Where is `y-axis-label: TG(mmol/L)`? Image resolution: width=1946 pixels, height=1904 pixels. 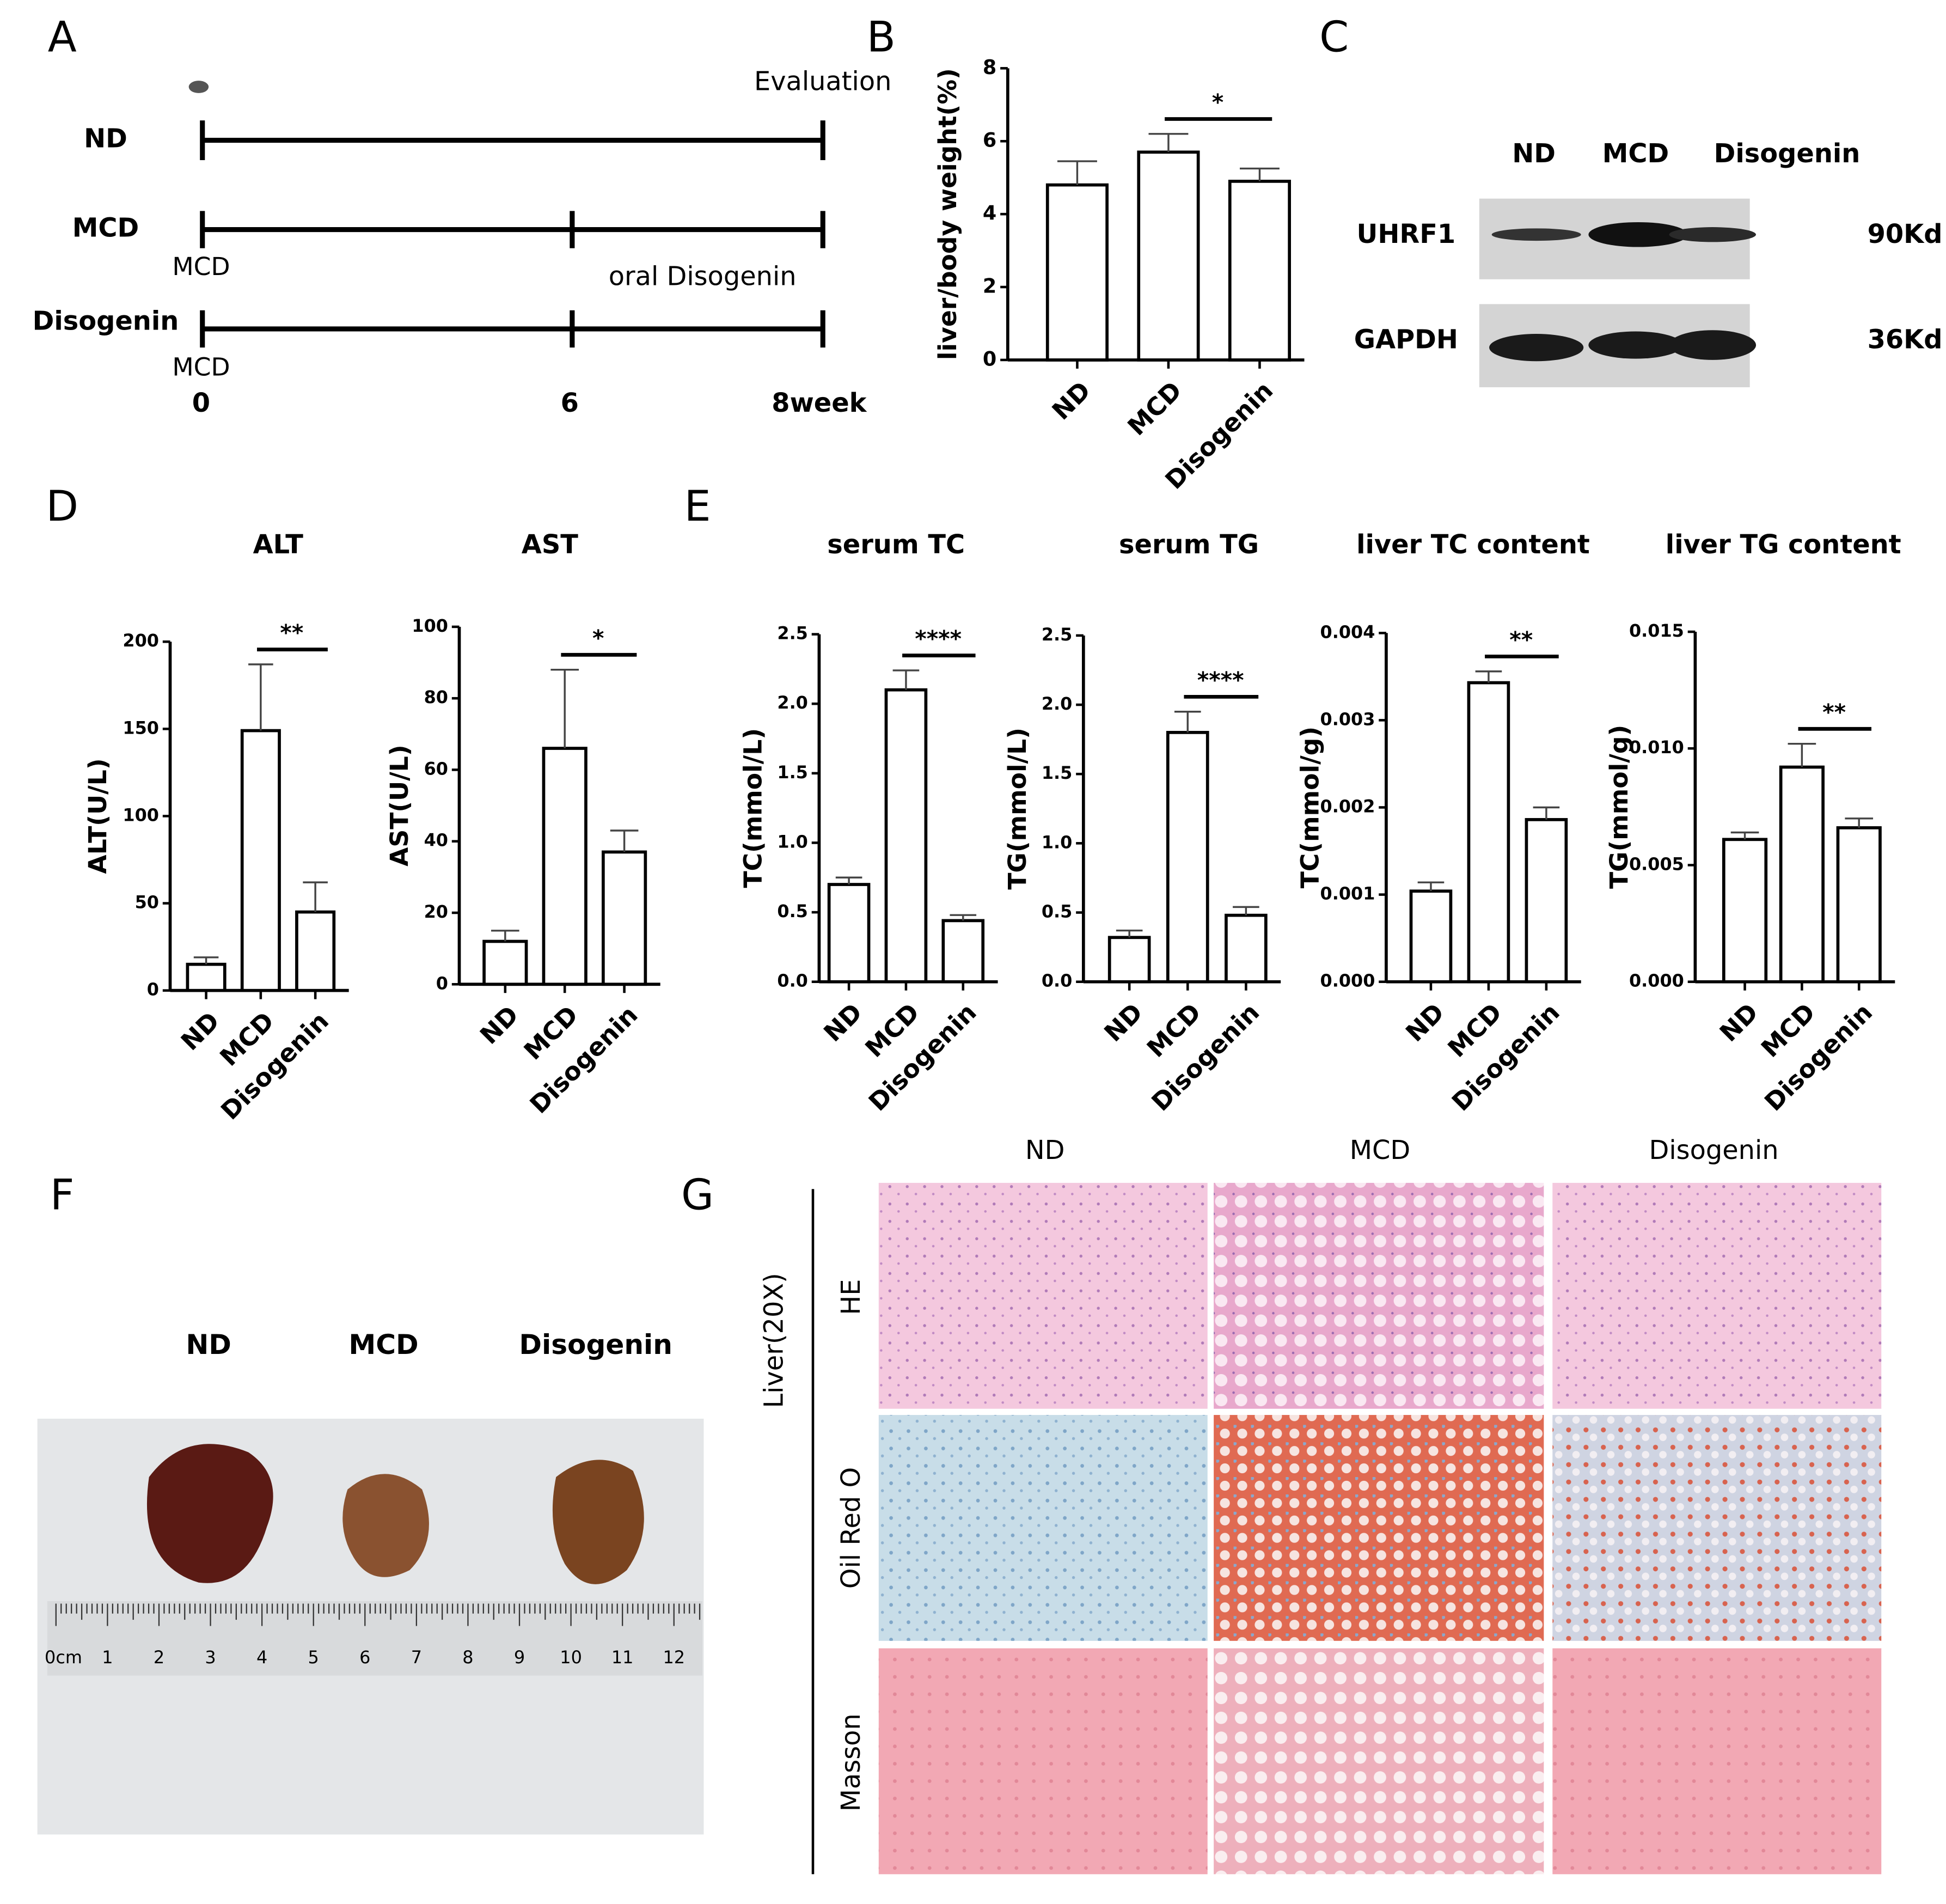
y-axis-label: TG(mmol/L) is located at coordinates (1018, 809).